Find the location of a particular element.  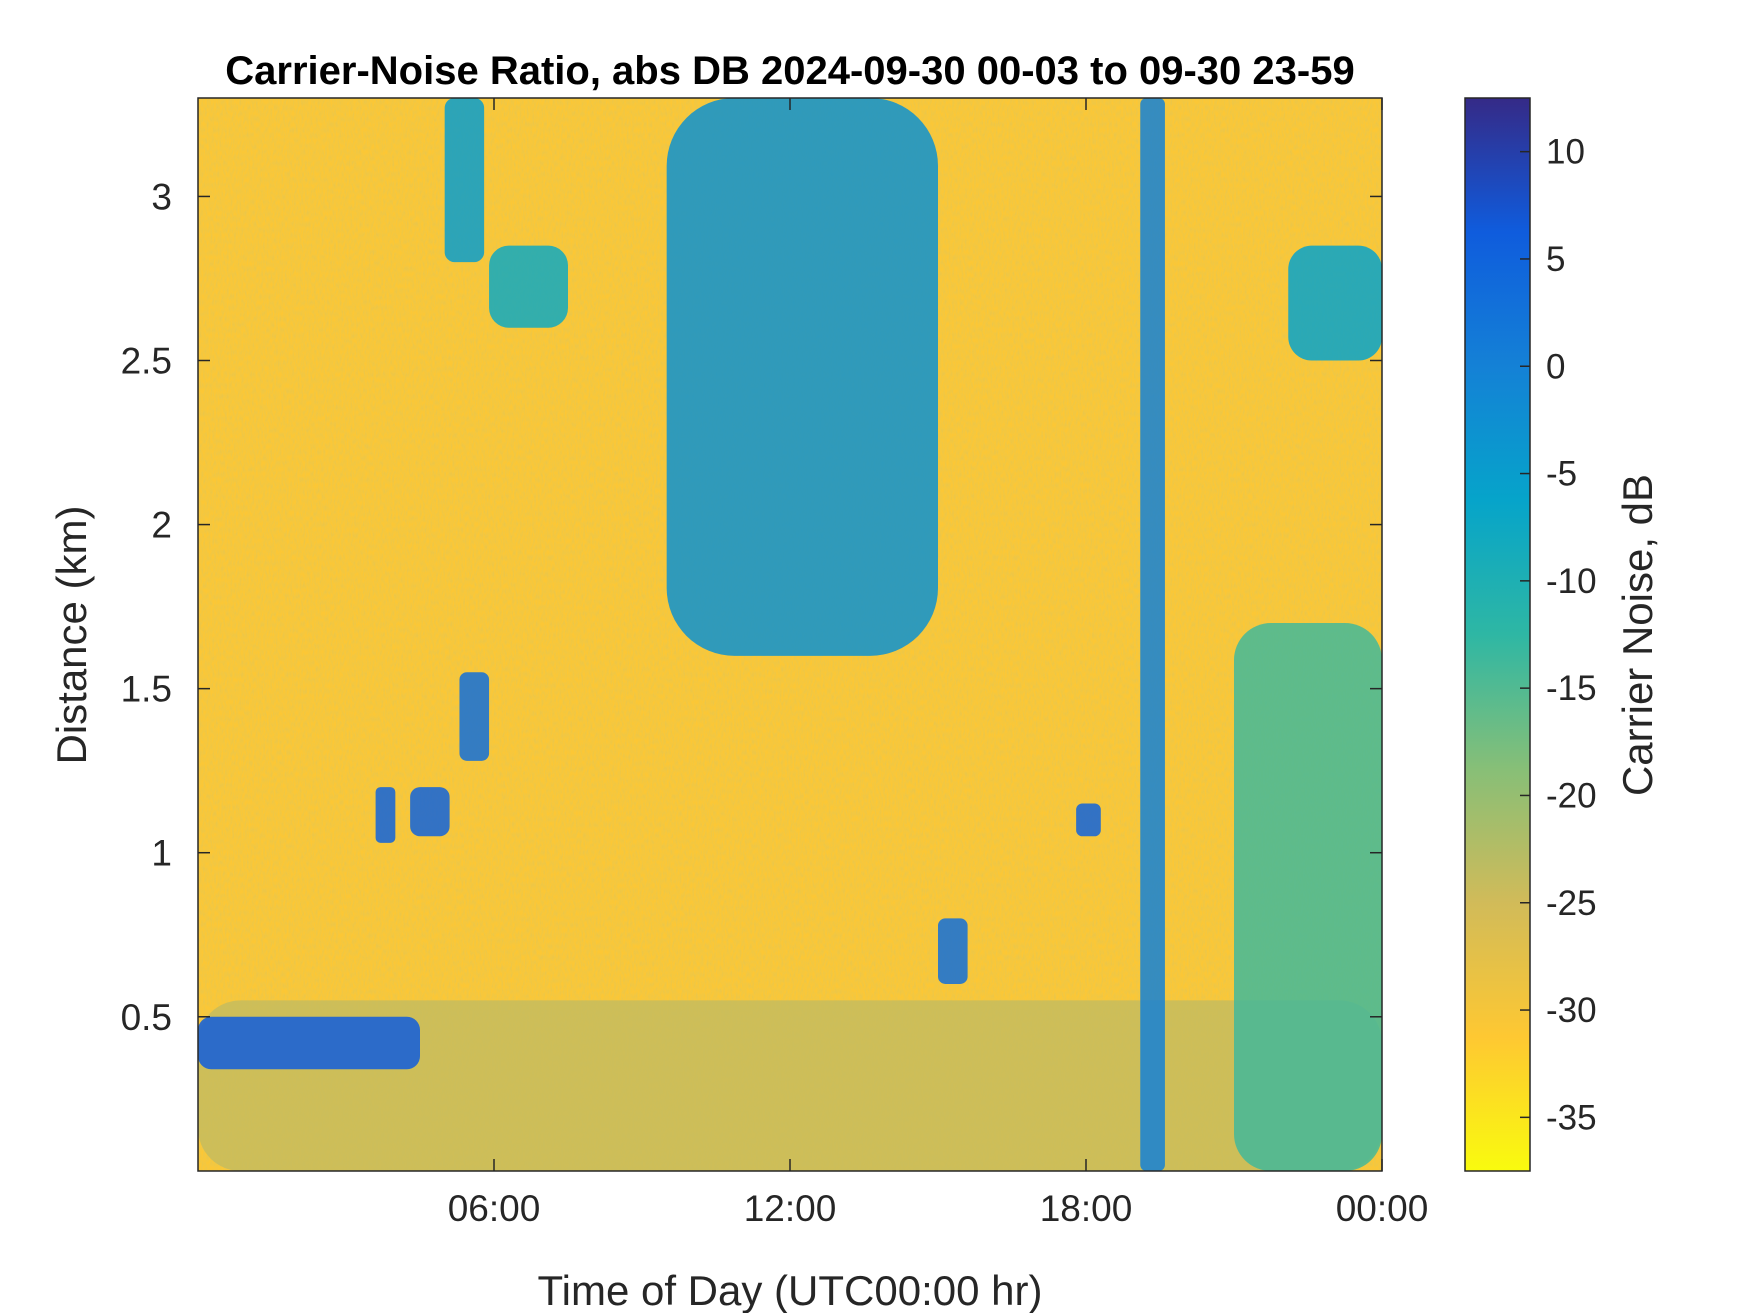

colorbar-tick-label: -30 is located at coordinates (1571, 1010).